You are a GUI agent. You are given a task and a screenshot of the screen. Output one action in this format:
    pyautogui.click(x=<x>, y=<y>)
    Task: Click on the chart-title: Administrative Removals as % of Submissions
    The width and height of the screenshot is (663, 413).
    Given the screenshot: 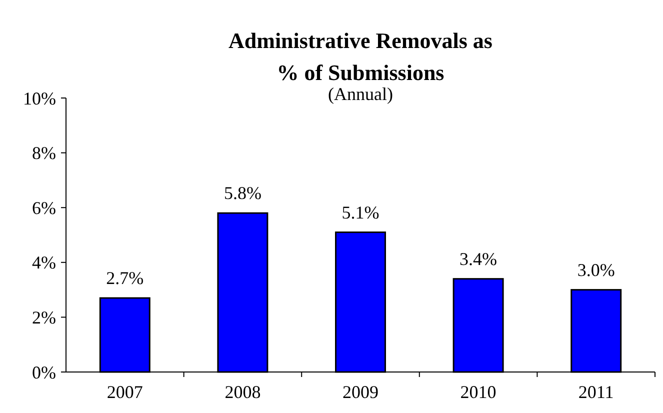 What is the action you would take?
    pyautogui.click(x=360, y=56)
    